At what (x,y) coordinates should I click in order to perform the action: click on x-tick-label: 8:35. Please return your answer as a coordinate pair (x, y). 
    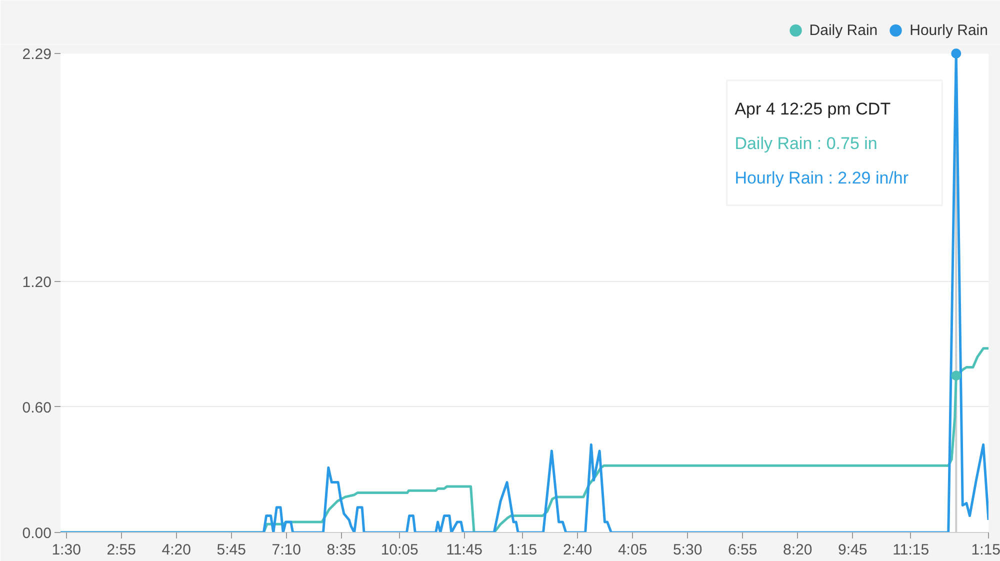
    Looking at the image, I should click on (341, 550).